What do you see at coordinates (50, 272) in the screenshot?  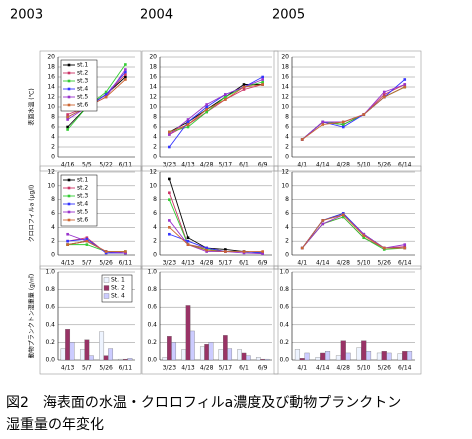 I see `y-tick-label: 1.0` at bounding box center [50, 272].